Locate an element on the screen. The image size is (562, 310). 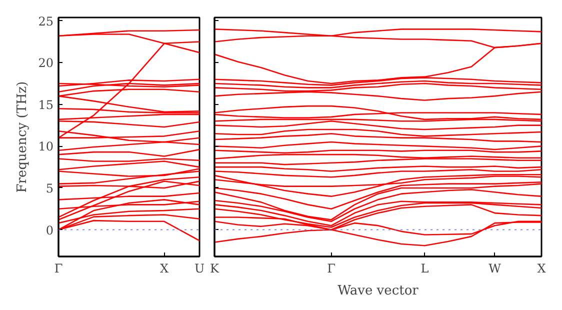
x-tick-label: K is located at coordinates (215, 269).